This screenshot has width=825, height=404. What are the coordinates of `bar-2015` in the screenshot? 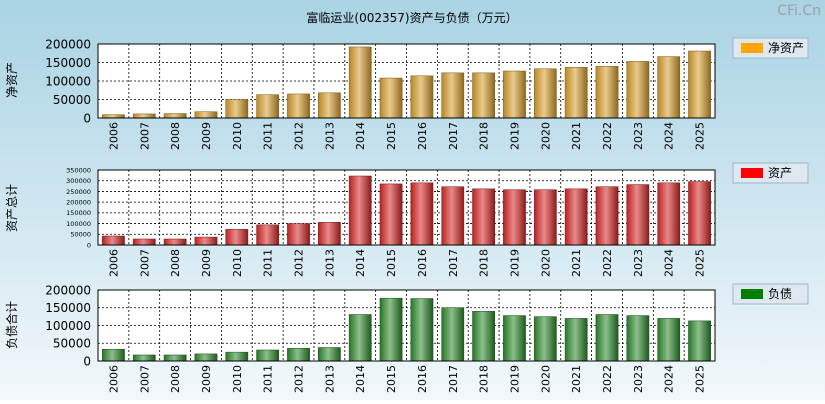 It's located at (391, 214).